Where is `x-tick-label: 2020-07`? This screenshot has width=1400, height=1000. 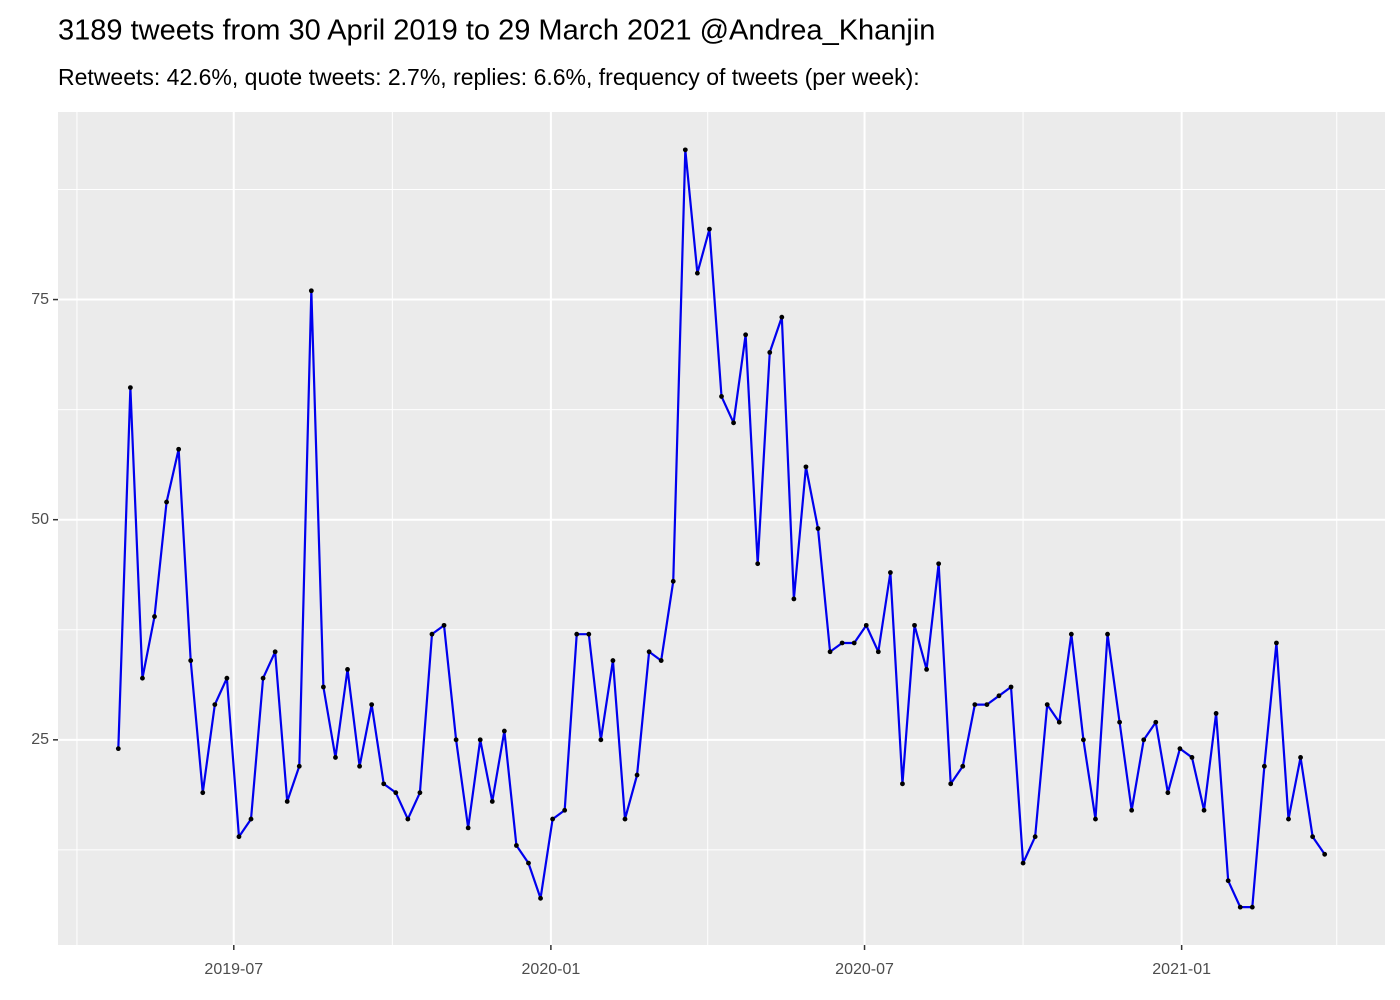
x-tick-label: 2020-07 is located at coordinates (864, 969).